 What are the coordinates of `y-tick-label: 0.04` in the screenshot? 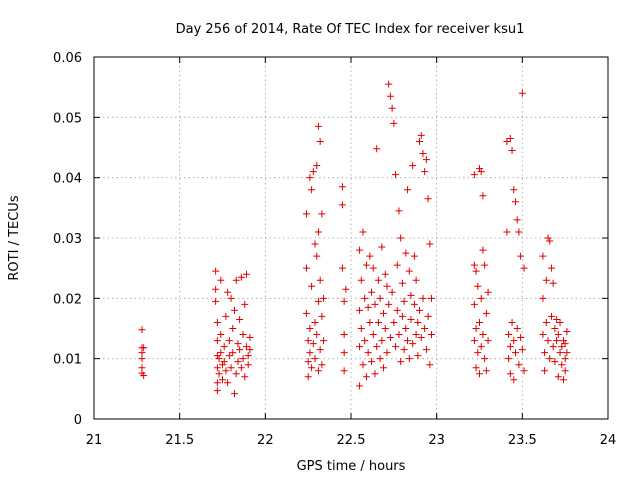 It's located at (67, 179).